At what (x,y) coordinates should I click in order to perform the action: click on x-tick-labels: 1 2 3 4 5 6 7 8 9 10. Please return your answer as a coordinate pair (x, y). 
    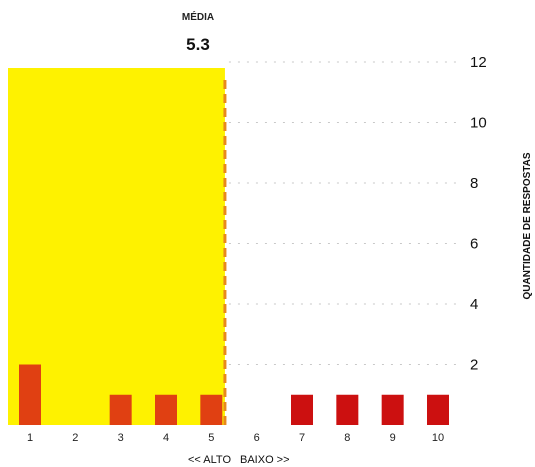
    Looking at the image, I should click on (235, 438).